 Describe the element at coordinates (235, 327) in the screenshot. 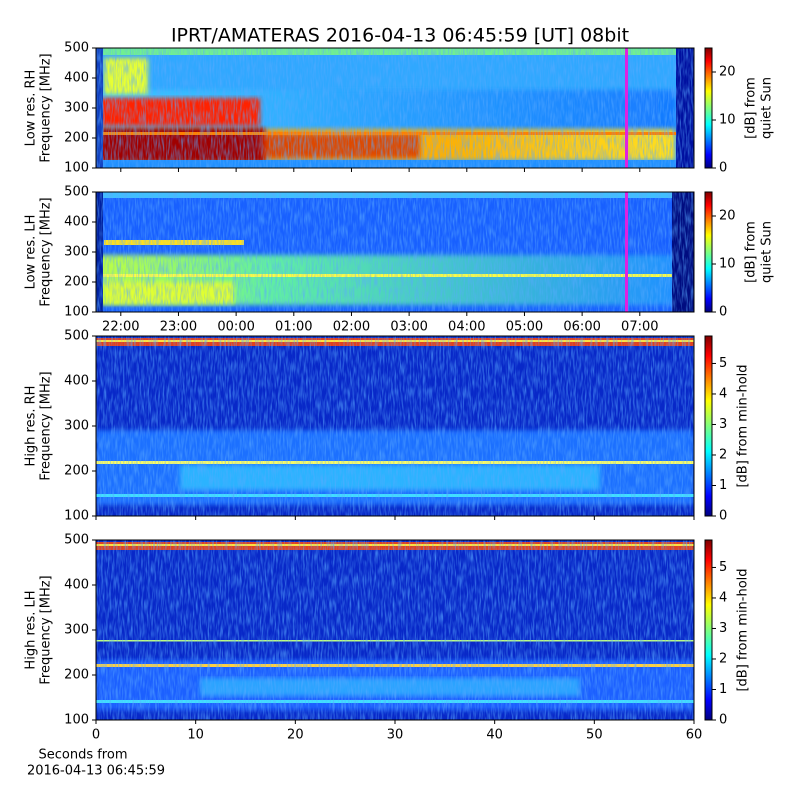

I see `x-tick-label: 00:00` at that location.